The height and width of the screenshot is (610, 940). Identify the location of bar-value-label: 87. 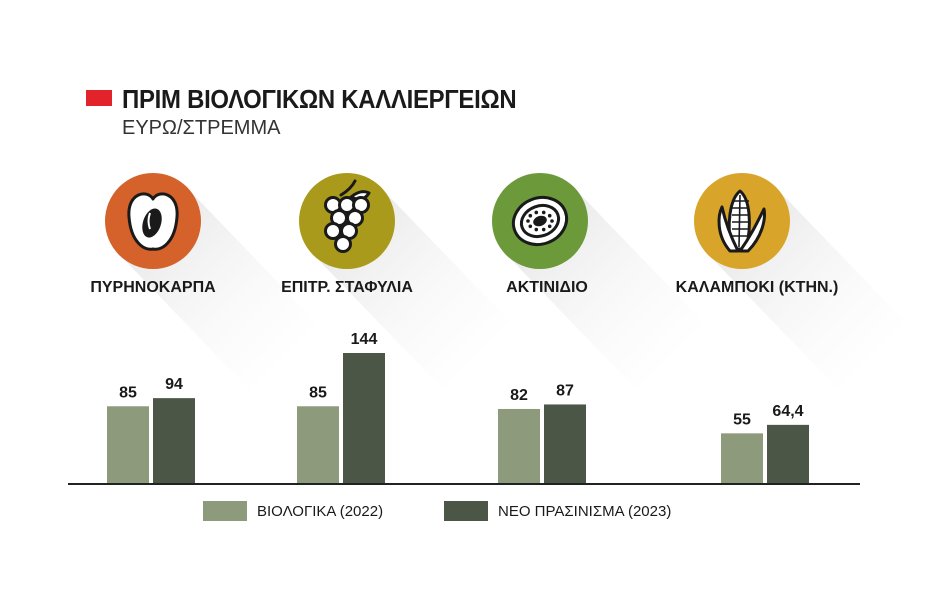
(565, 390).